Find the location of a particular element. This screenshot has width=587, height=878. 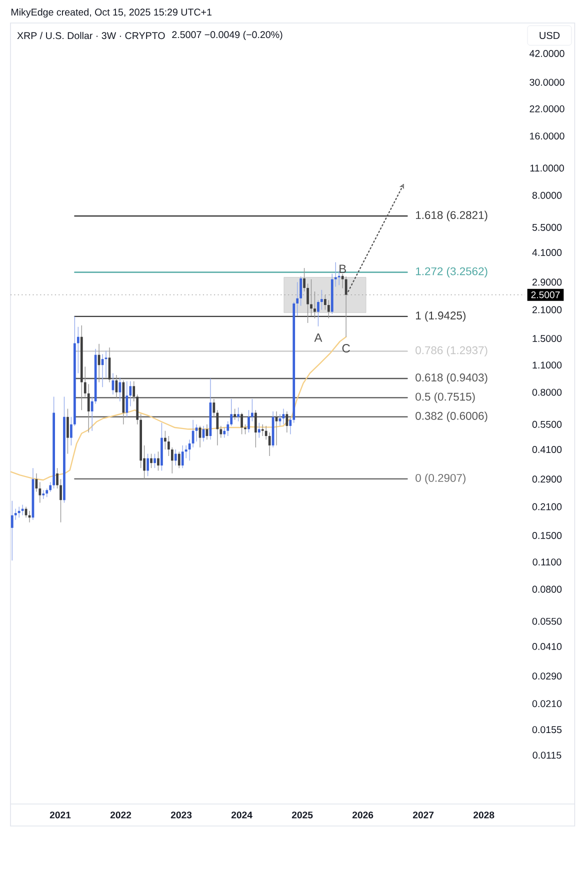

y-tick-label: 0.0210 is located at coordinates (547, 704).